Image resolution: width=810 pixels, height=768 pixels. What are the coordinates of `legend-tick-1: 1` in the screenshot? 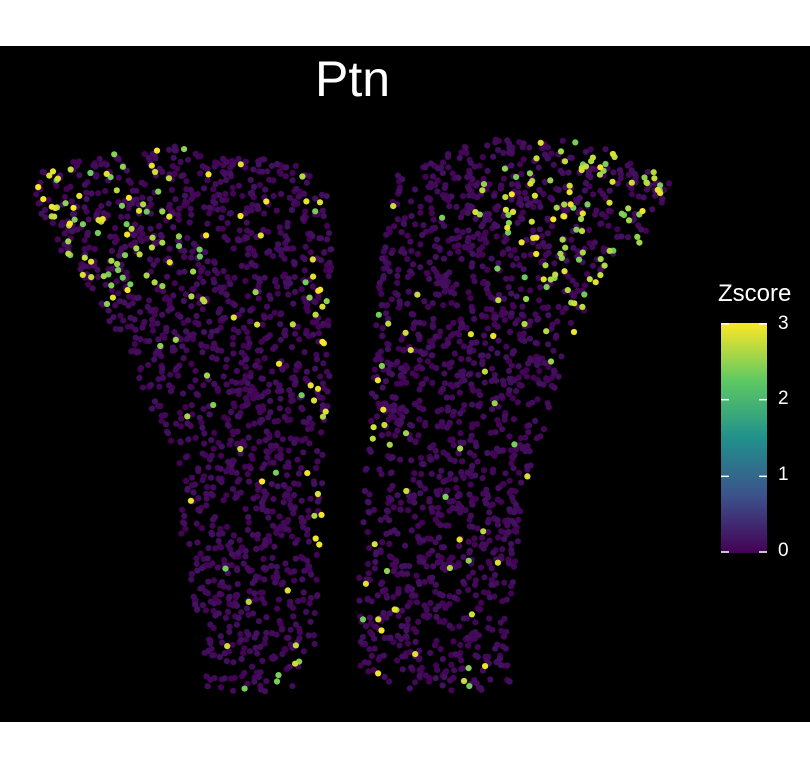 It's located at (783, 474).